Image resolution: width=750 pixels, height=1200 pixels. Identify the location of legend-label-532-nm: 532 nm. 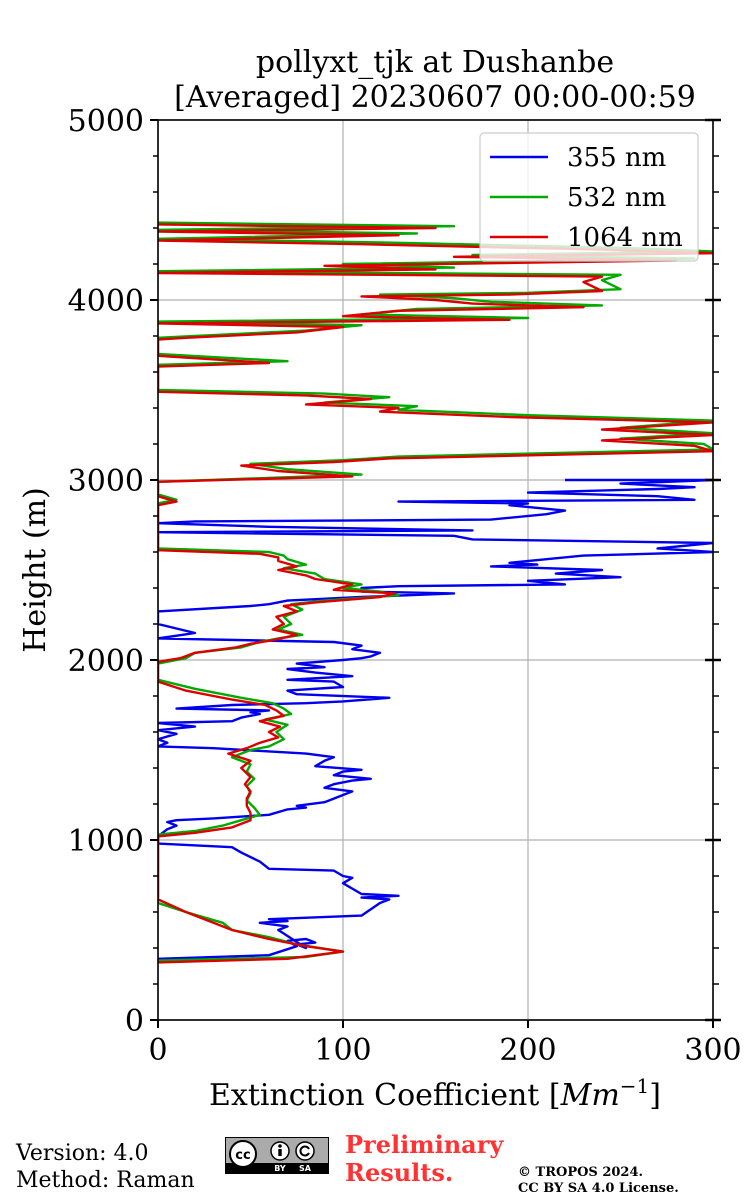
(616, 198).